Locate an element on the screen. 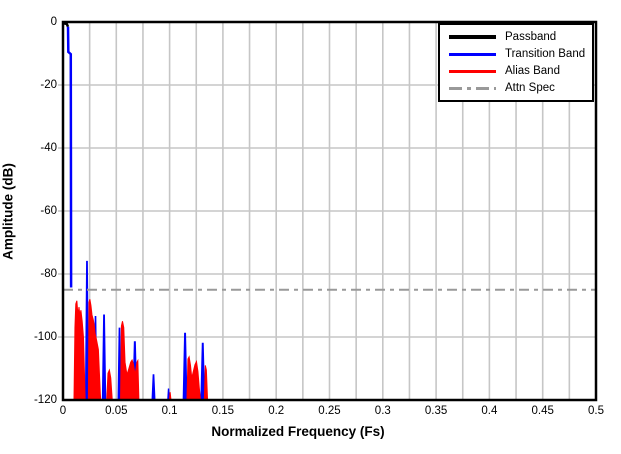  y-tick-label: -20 is located at coordinates (48, 84).